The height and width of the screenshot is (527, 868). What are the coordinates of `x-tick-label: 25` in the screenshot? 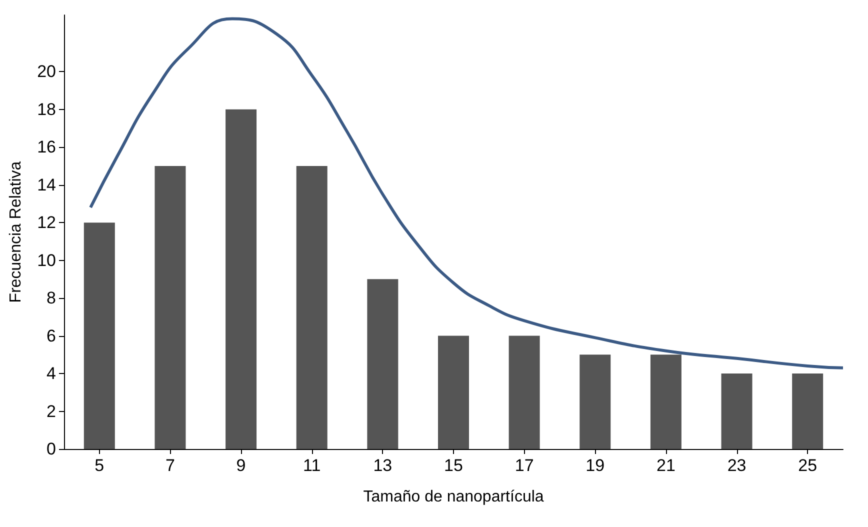 It's located at (808, 465).